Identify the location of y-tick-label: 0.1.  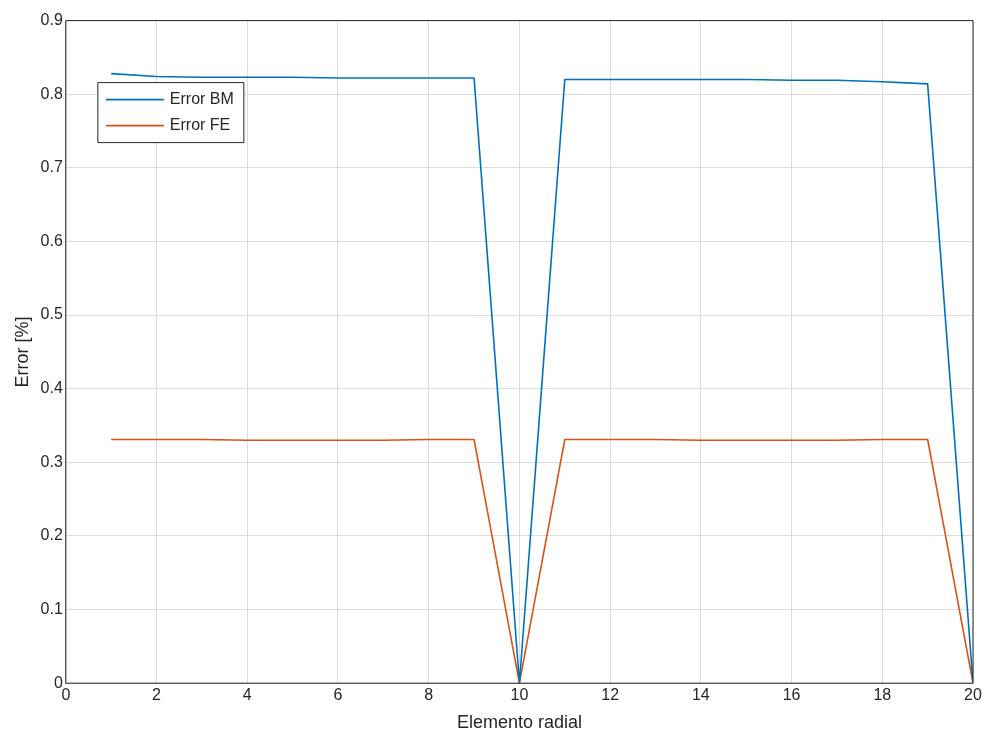
(51, 608).